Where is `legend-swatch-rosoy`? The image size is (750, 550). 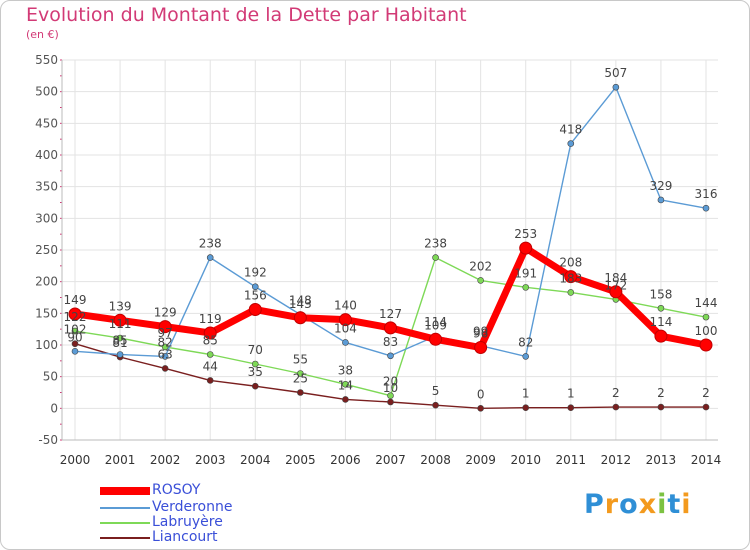
legend-swatch-rosoy is located at coordinates (125, 491).